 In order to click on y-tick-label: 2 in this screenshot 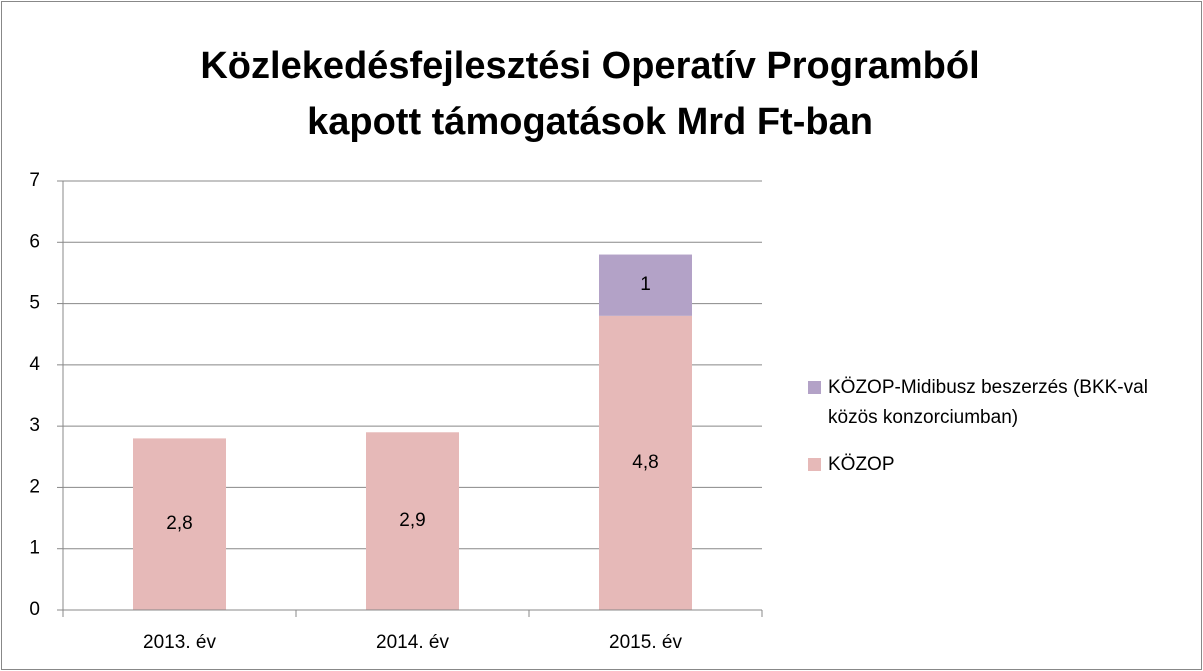, I will do `click(34, 486)`.